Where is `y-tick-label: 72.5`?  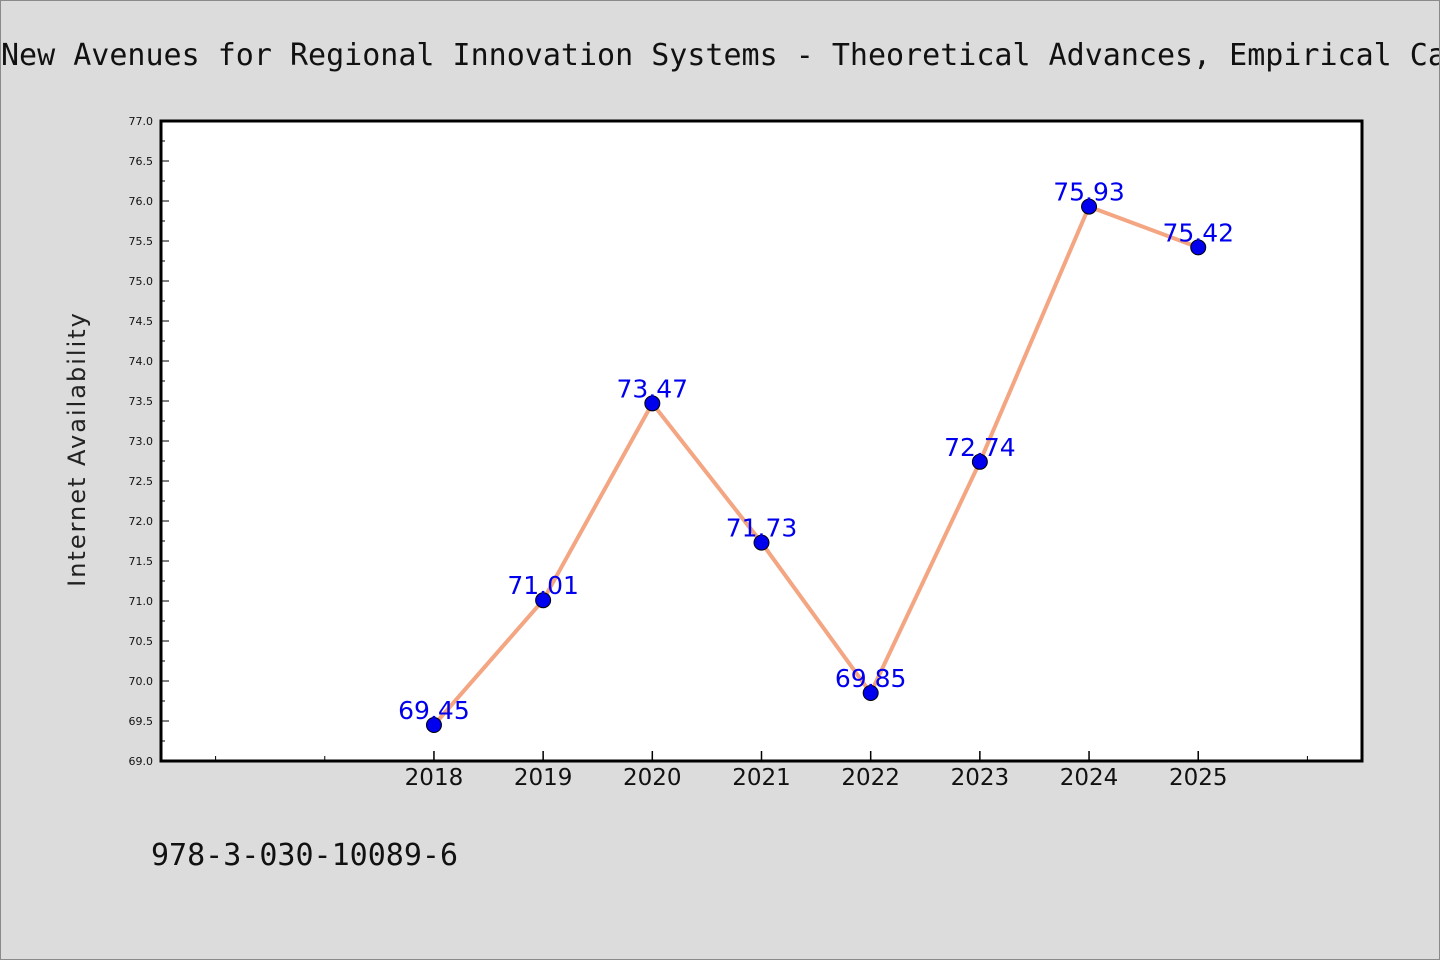 y-tick-label: 72.5 is located at coordinates (141, 481).